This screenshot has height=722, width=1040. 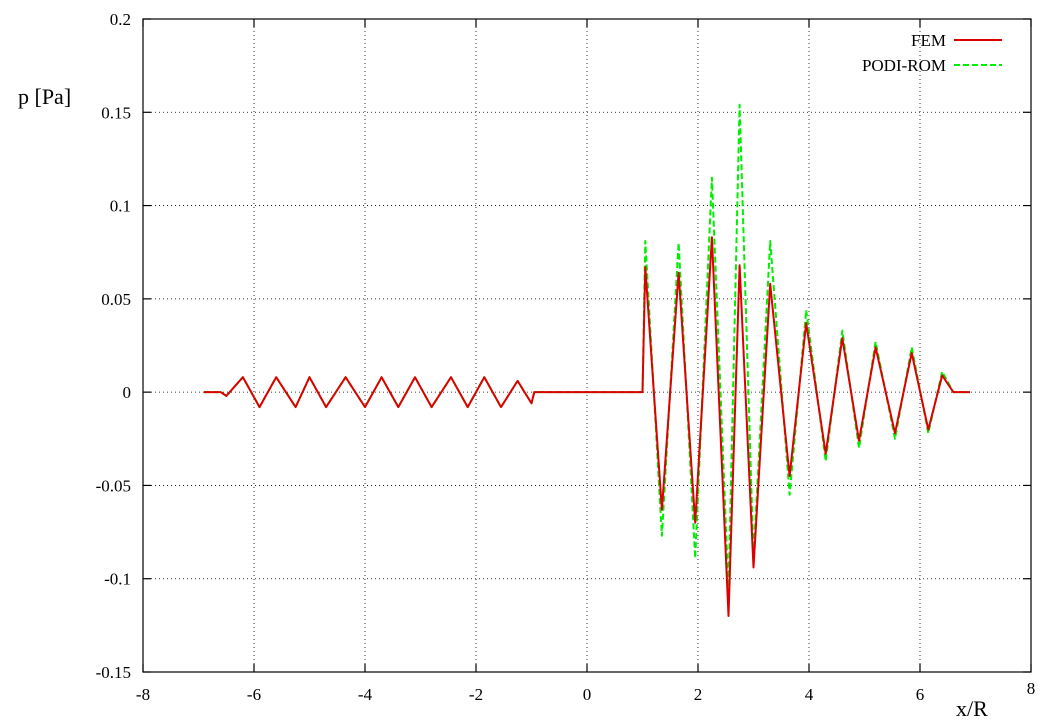 I want to click on x-tick-label: 0, so click(x=587, y=694).